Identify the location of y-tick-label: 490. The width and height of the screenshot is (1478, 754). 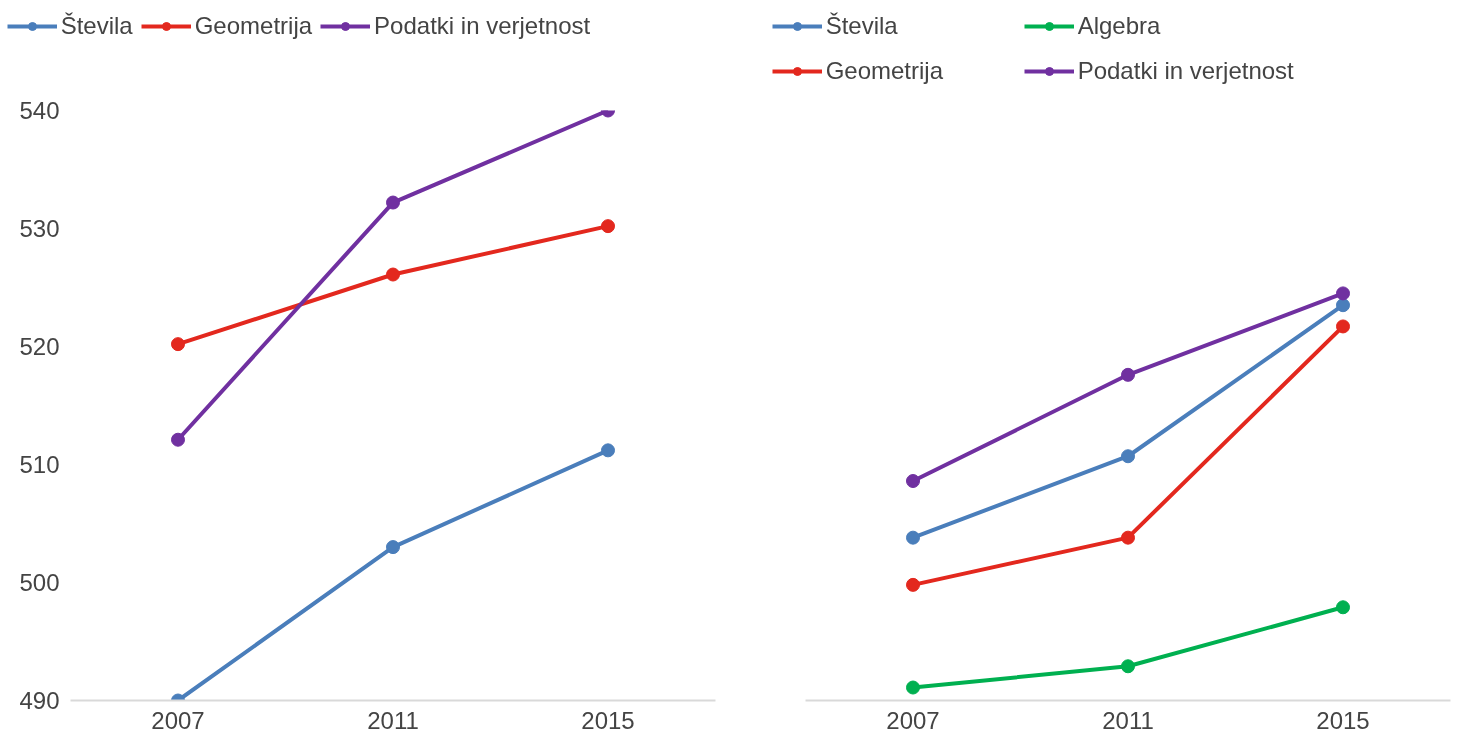
(39, 700).